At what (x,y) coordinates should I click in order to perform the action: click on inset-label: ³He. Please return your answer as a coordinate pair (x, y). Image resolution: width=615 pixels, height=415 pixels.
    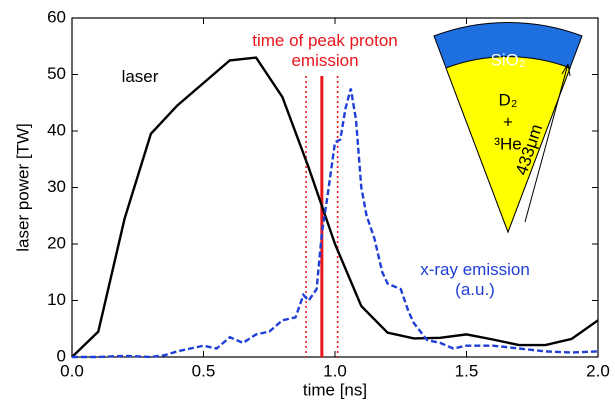
    Looking at the image, I should click on (507, 143).